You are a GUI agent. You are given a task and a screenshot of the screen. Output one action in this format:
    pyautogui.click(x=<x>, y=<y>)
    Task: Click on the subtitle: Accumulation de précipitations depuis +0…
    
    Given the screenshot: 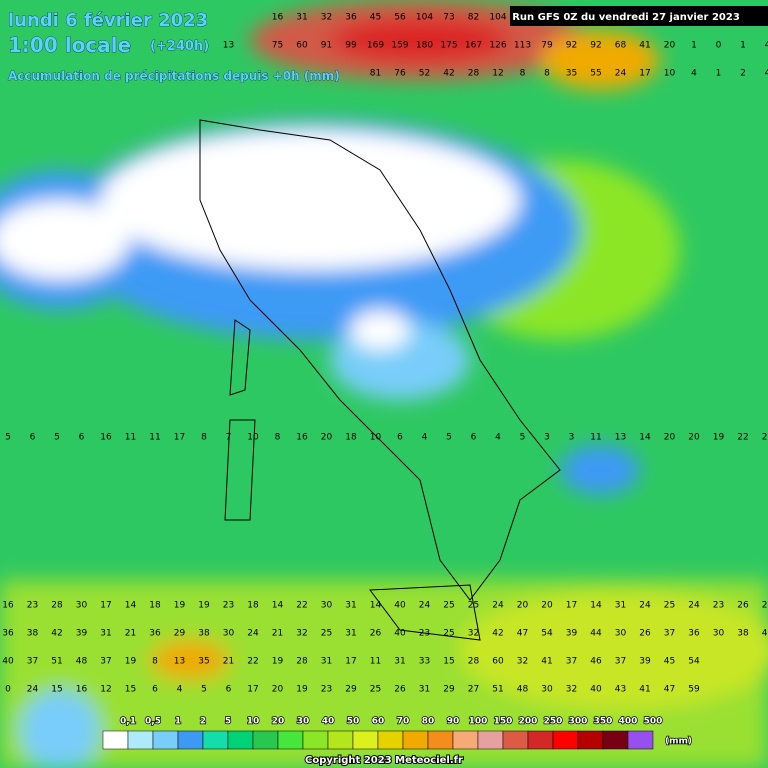 What is the action you would take?
    pyautogui.click(x=174, y=76)
    